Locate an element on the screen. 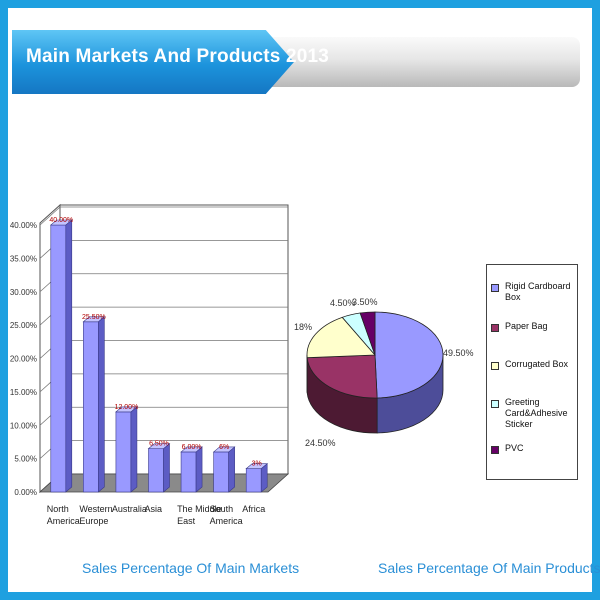 This screenshot has width=600, height=600. bar-data-label: 6% is located at coordinates (224, 447).